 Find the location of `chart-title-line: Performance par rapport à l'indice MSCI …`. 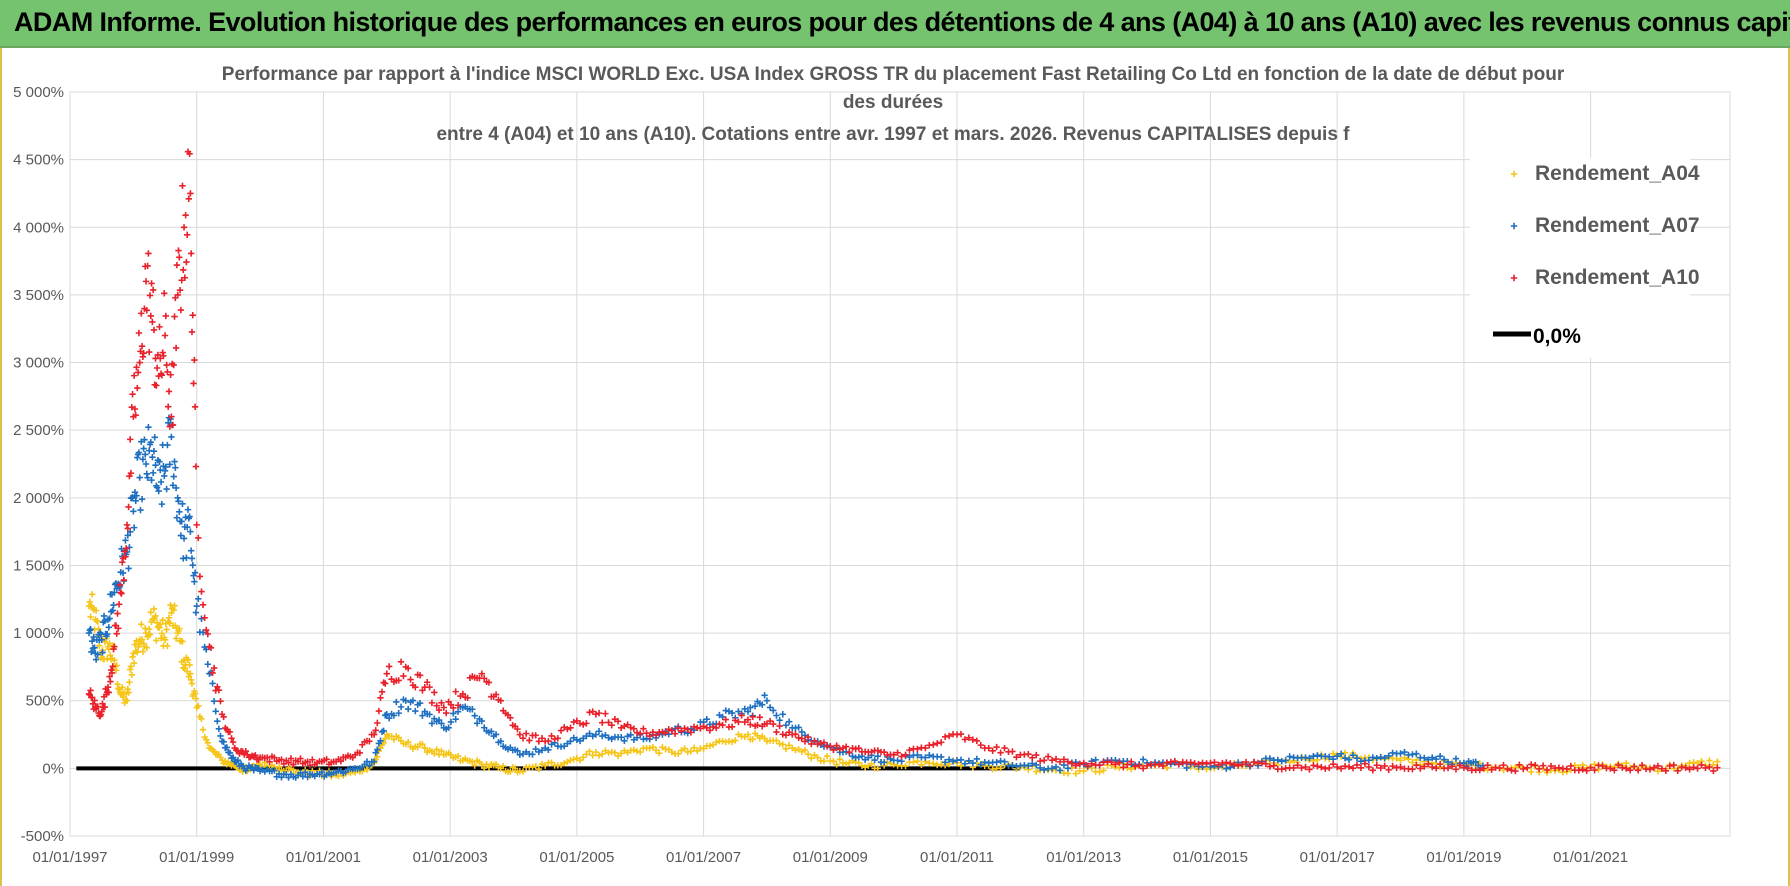

chart-title-line: Performance par rapport à l'indice MSCI … is located at coordinates (893, 74).